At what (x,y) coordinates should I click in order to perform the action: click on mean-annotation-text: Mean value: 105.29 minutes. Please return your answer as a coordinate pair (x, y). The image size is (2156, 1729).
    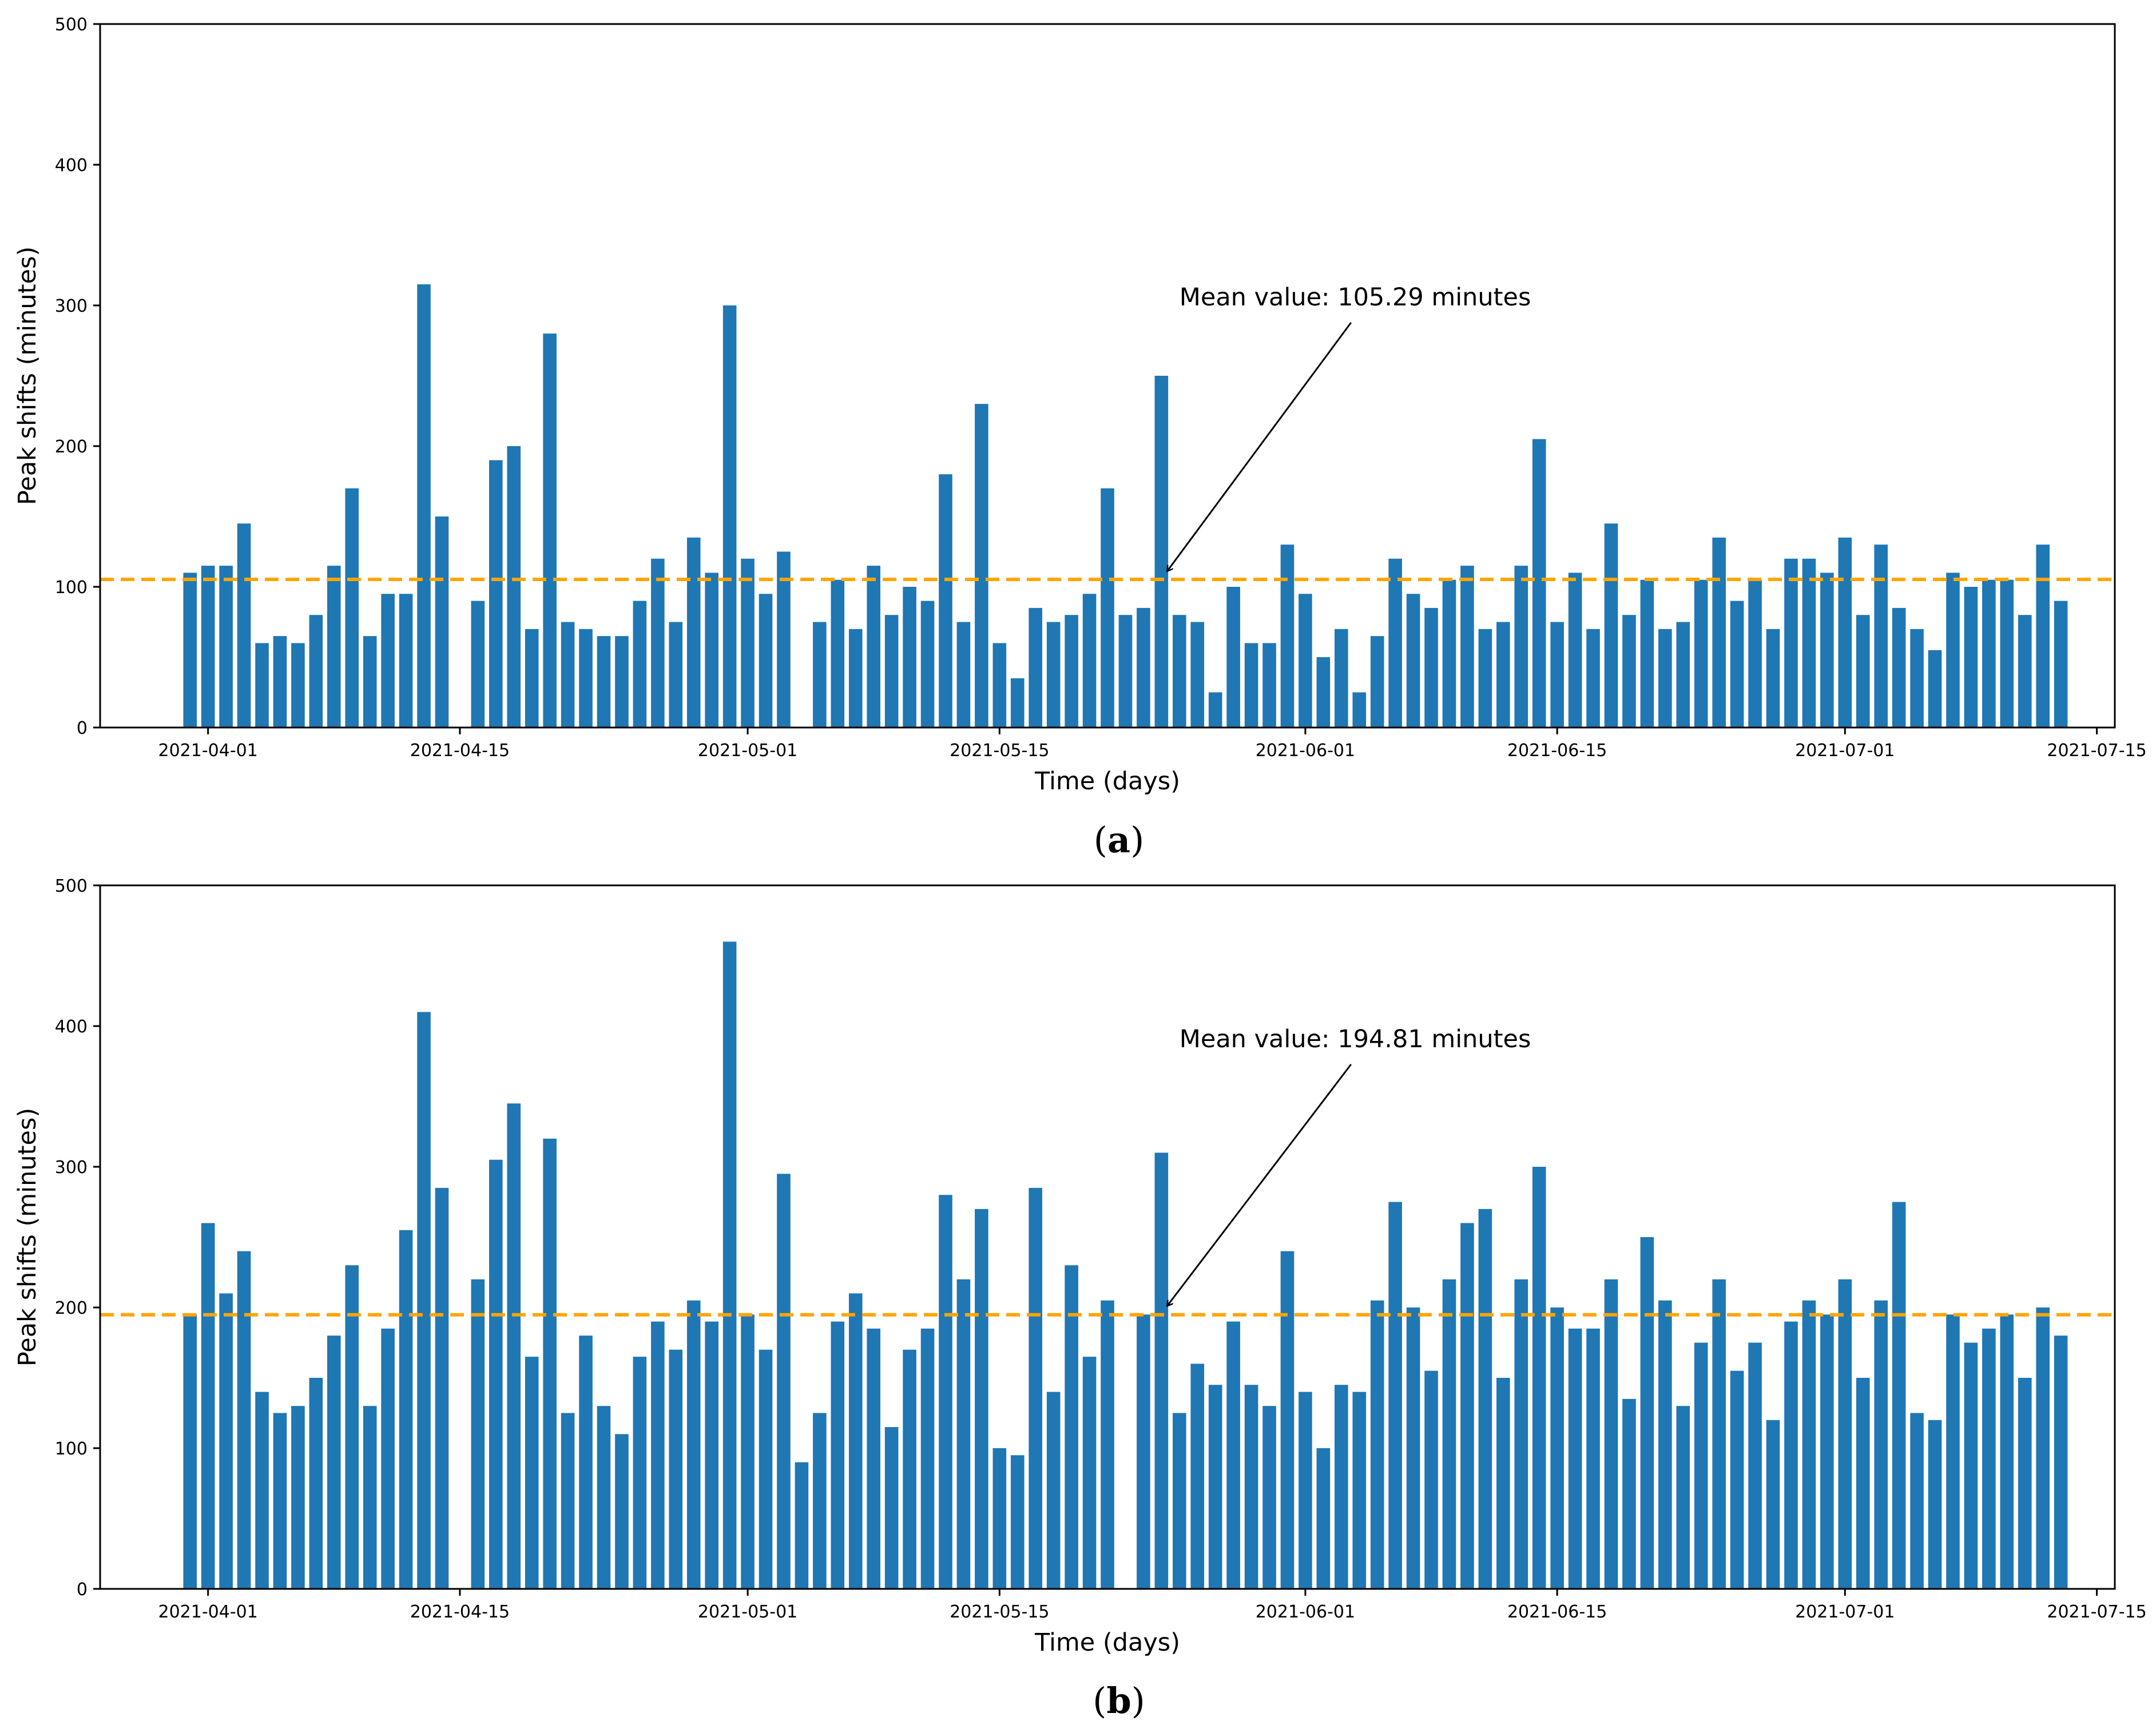
    Looking at the image, I should click on (1355, 297).